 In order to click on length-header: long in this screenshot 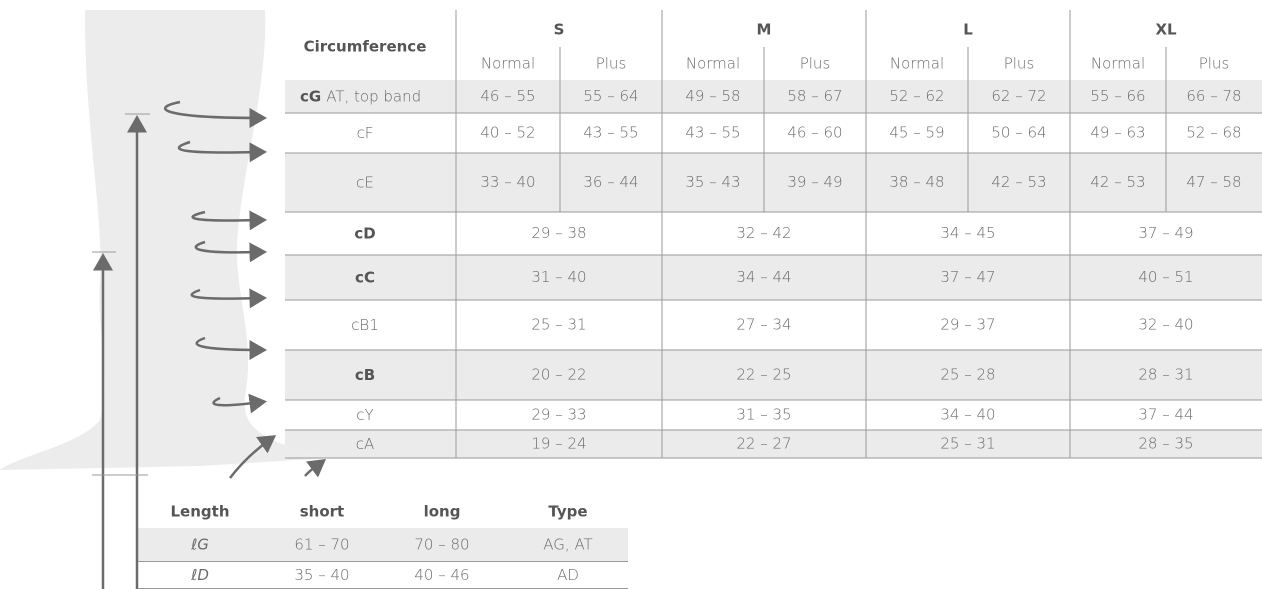, I will do `click(442, 512)`.